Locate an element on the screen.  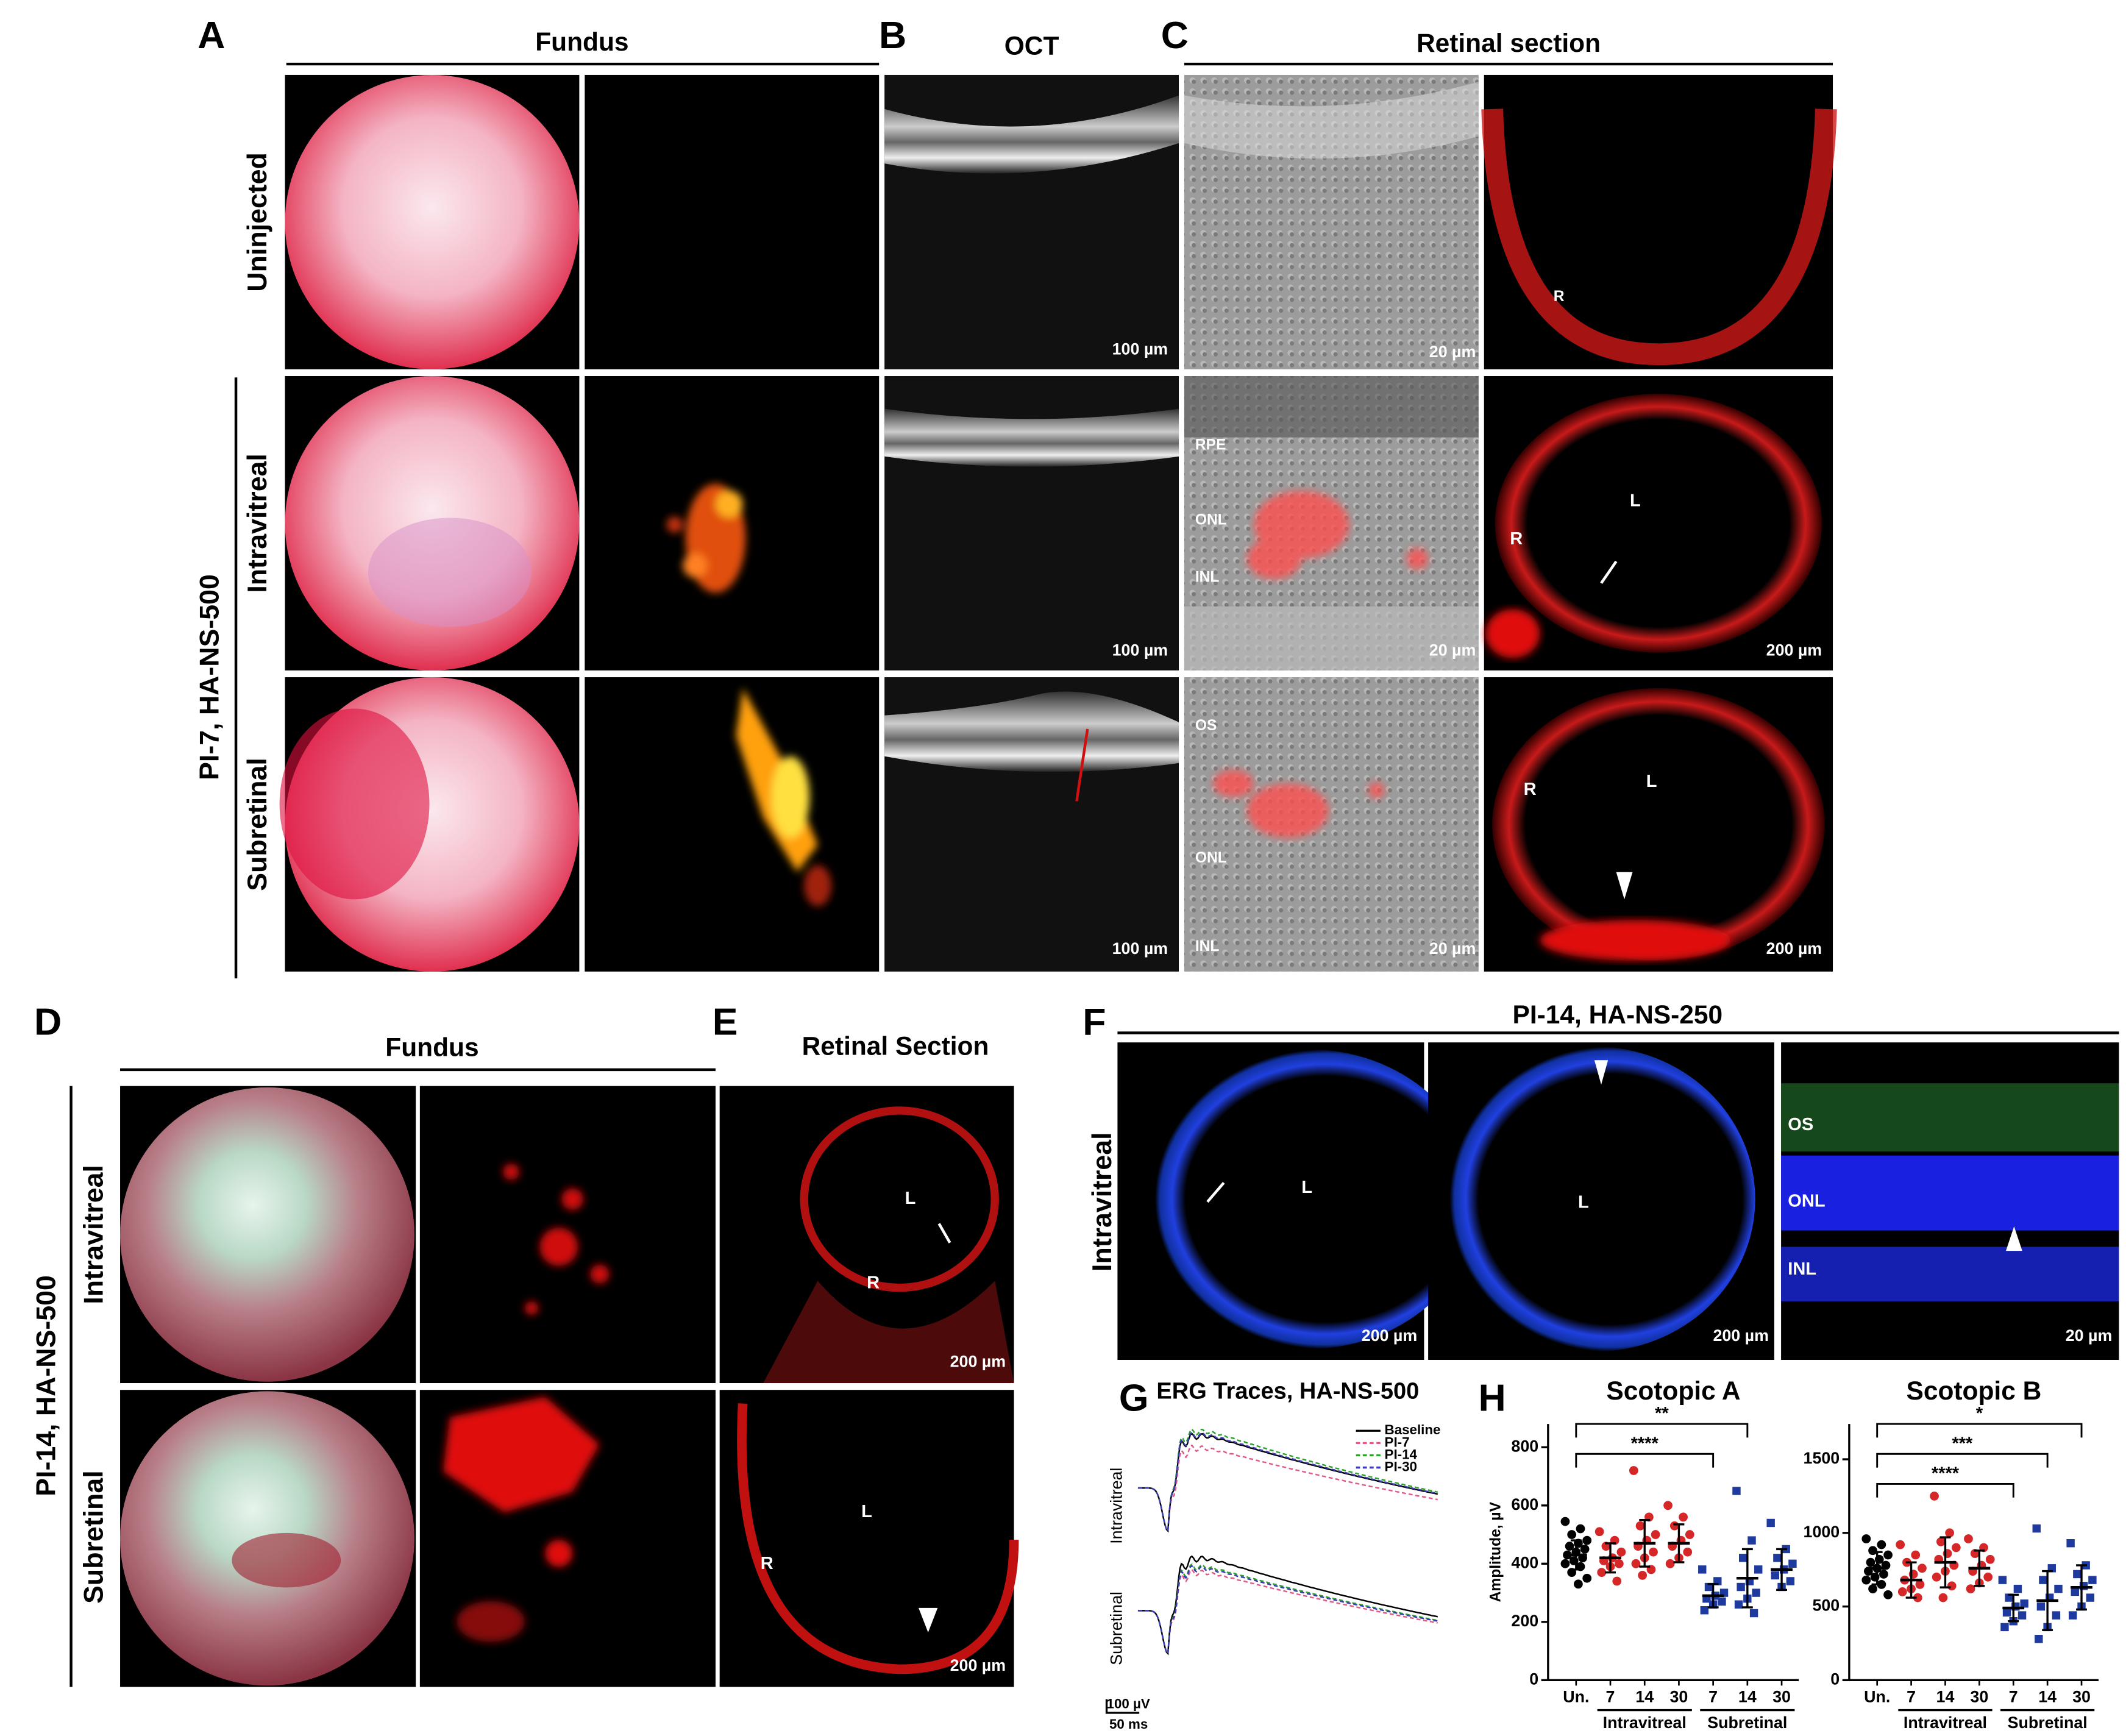
group-label: PI-7, HA-NS-500 is located at coordinates (210, 677).